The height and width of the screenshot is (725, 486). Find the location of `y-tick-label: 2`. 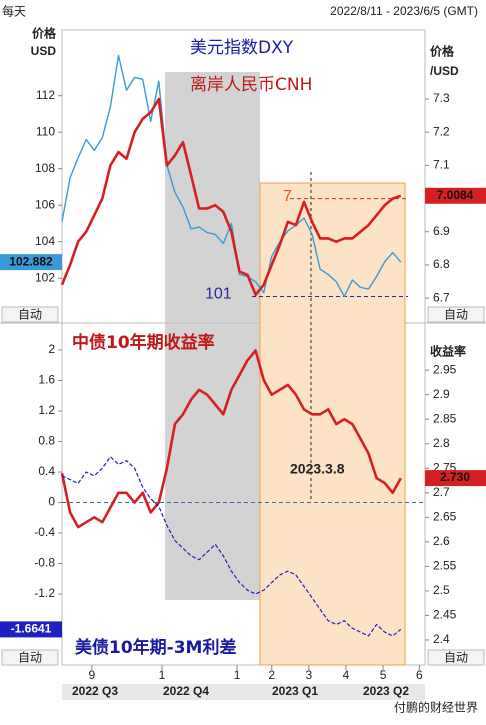

y-tick-label: 2 is located at coordinates (51, 349).